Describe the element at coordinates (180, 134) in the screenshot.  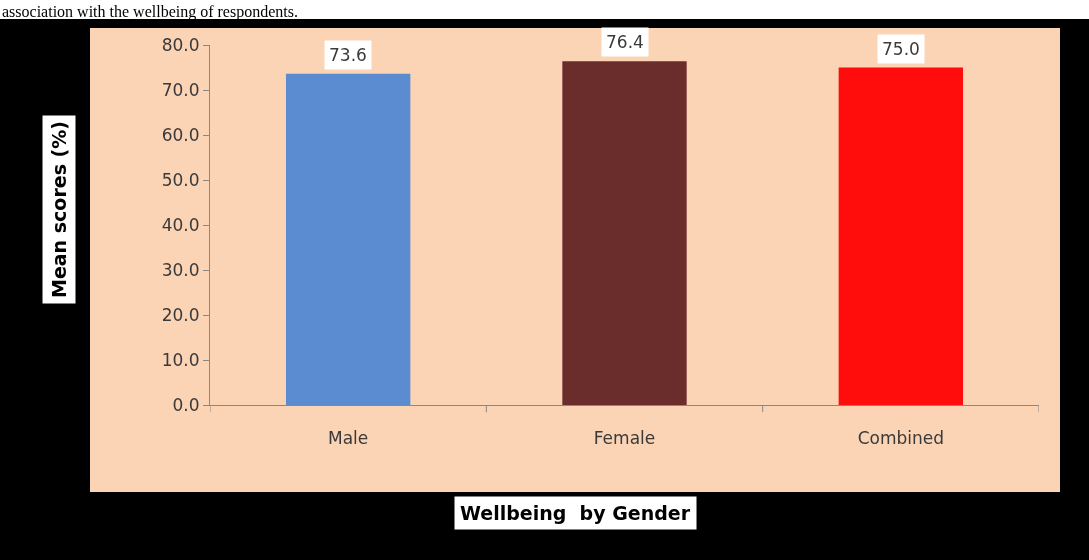
I see `y-tick-label: 60.0` at that location.